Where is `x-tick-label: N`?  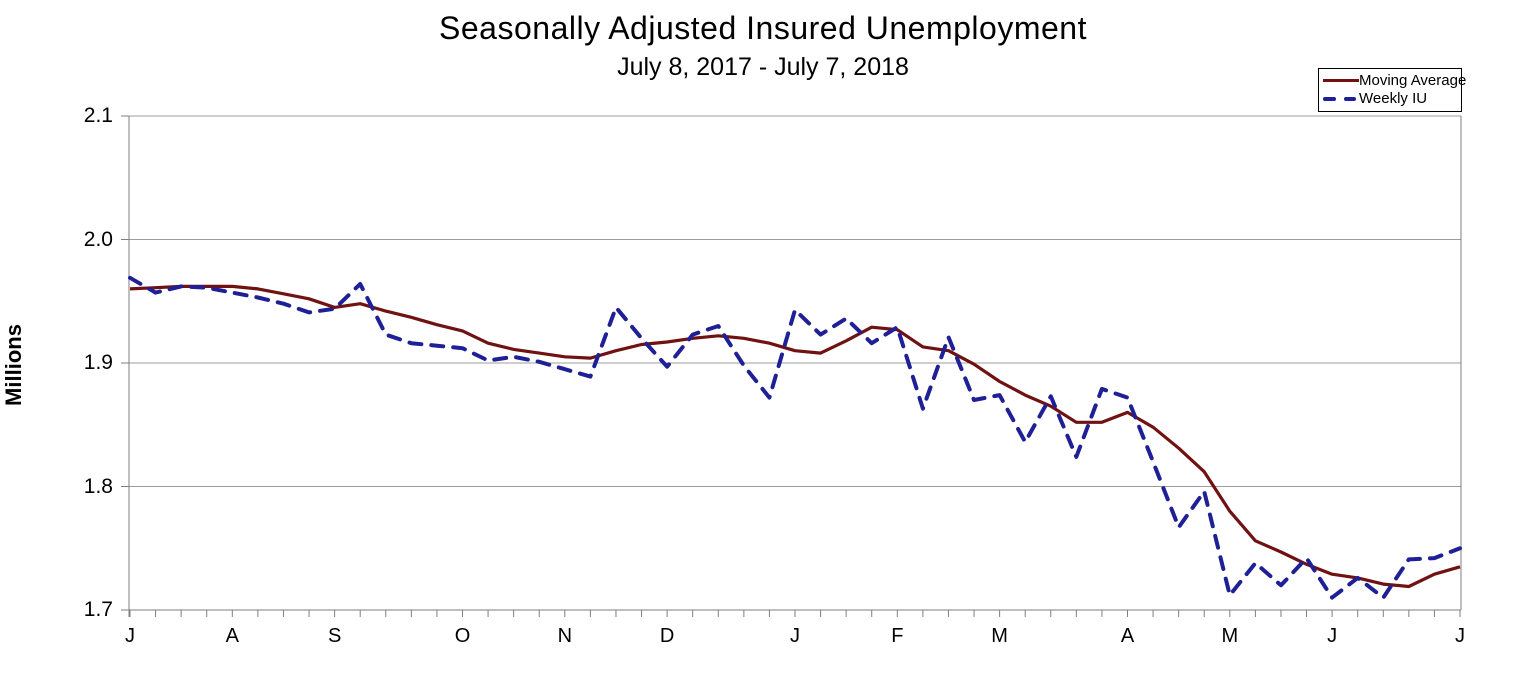 x-tick-label: N is located at coordinates (565, 636).